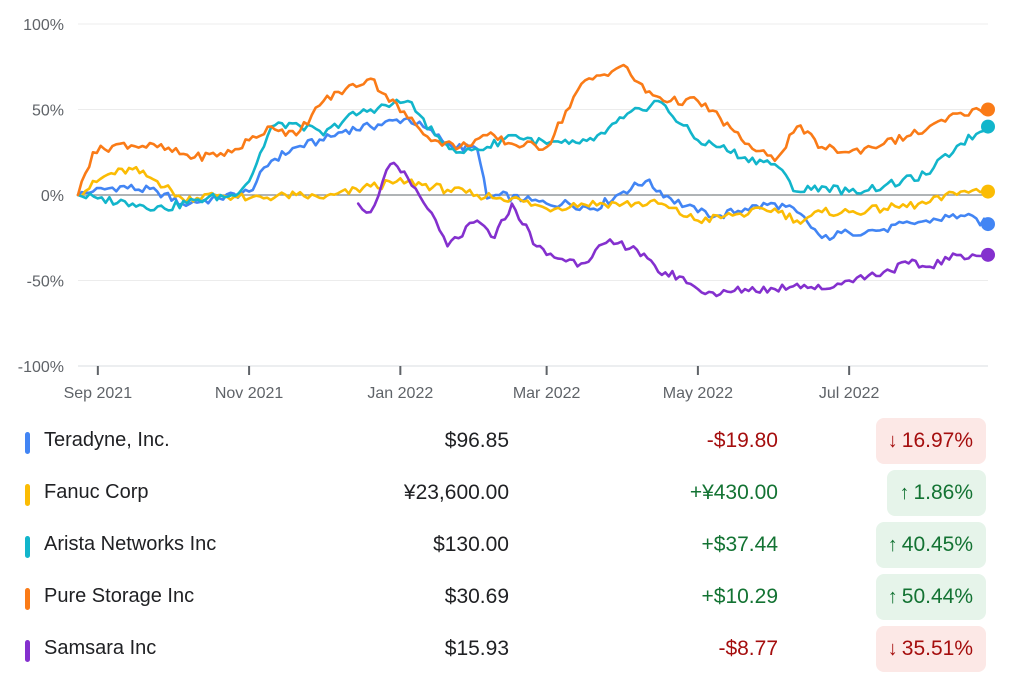 This screenshot has height=683, width=1014. Describe the element at coordinates (43, 25) in the screenshot. I see `y-tick-label: 100%` at that location.